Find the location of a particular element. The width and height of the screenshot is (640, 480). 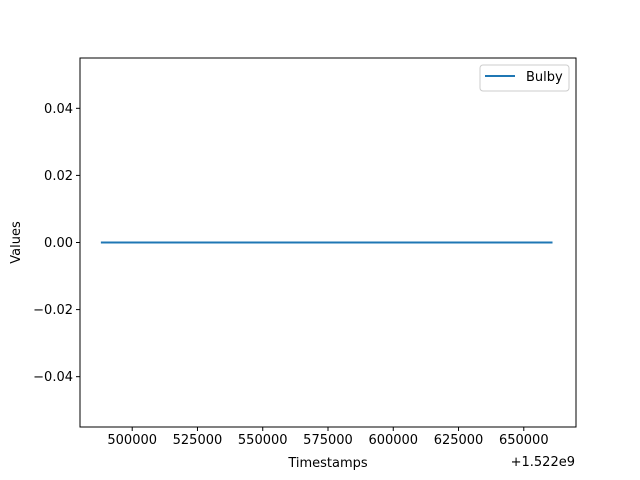

x-tick-label: 650000 is located at coordinates (524, 440).